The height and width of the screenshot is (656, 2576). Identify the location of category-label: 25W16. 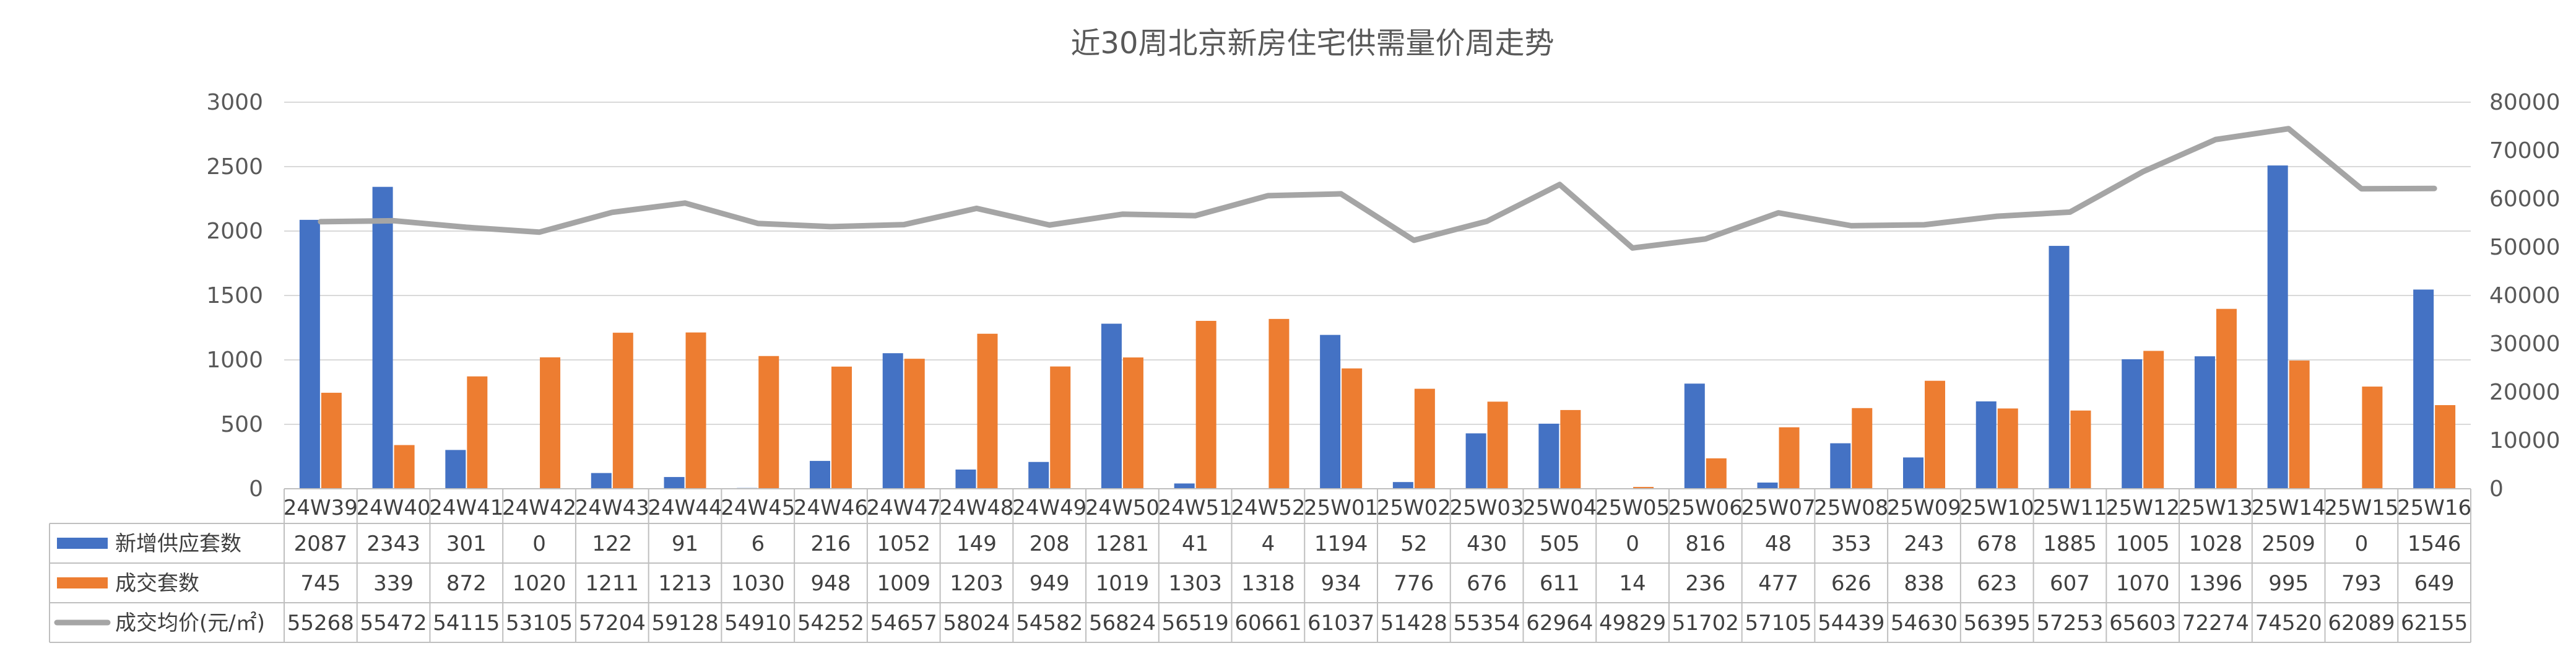
(2434, 508).